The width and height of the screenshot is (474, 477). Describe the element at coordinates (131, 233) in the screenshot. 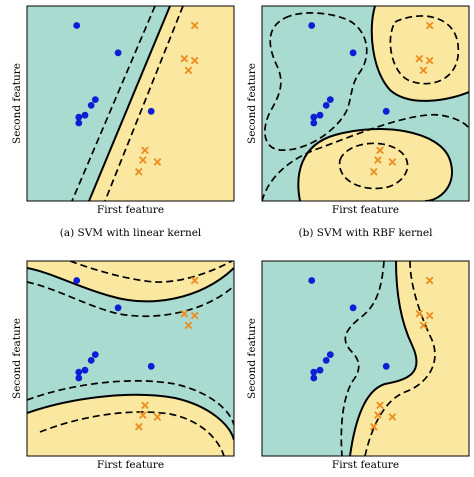

I see `panel-caption: (a) SVM with linear kernel` at that location.